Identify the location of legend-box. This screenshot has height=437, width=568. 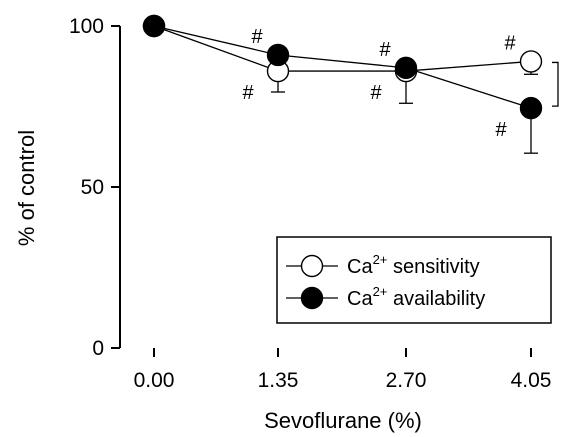
(414, 280).